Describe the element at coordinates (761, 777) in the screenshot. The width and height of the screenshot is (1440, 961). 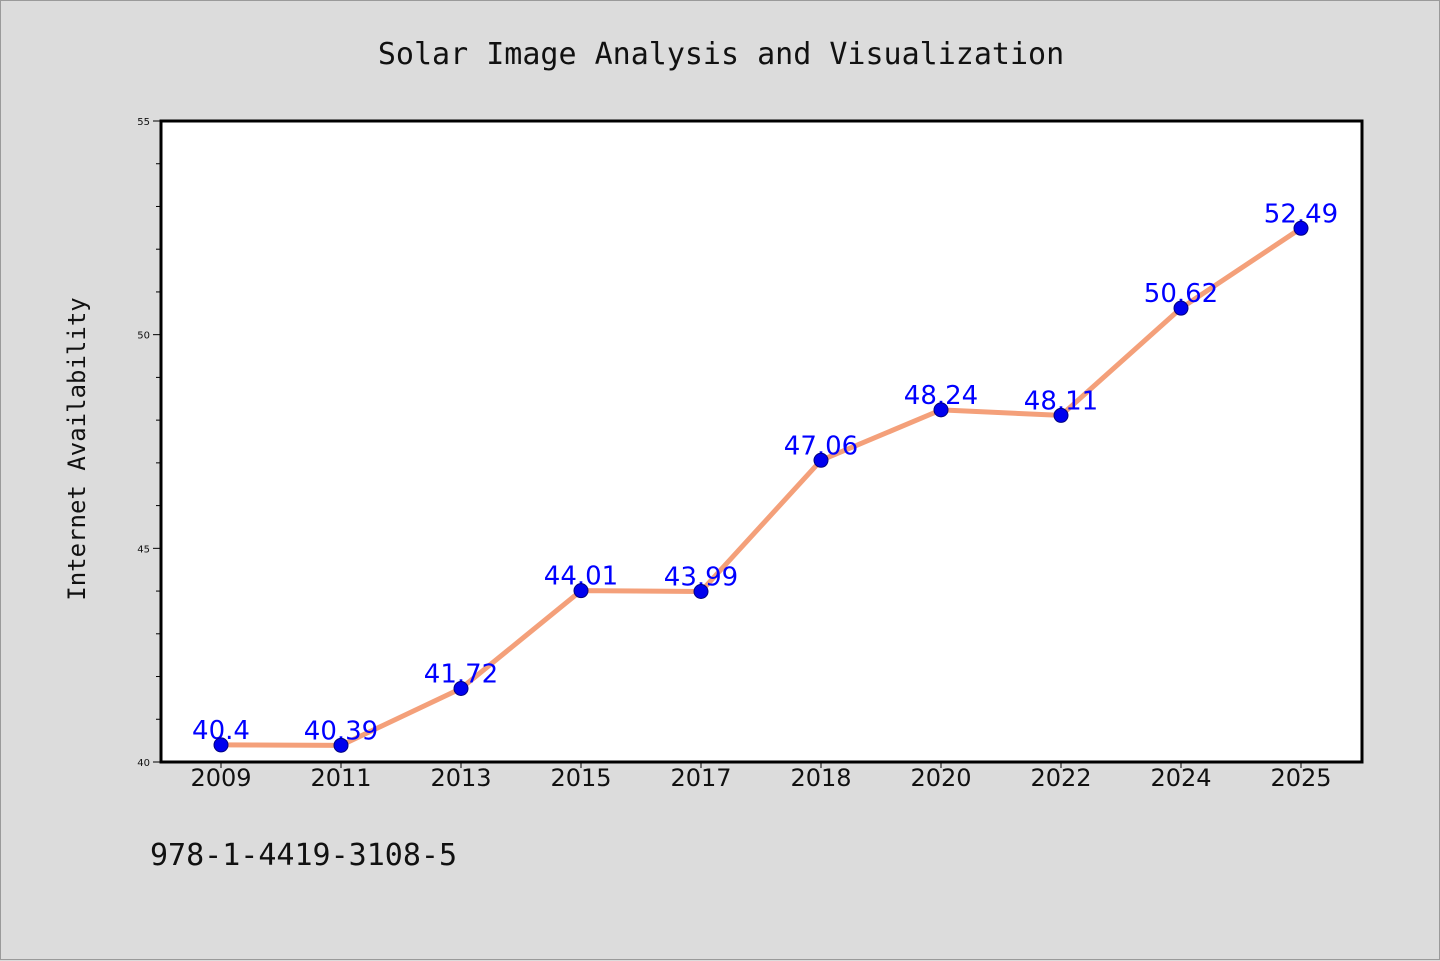
I see `x-axis-ticks: 2009 2011 2013 2015 2017 2018 2020 2022 2024 2025` at that location.